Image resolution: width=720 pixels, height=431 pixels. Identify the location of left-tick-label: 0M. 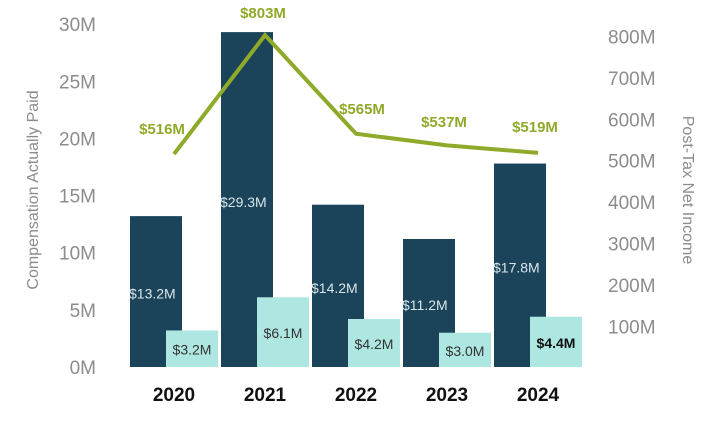
(83, 368).